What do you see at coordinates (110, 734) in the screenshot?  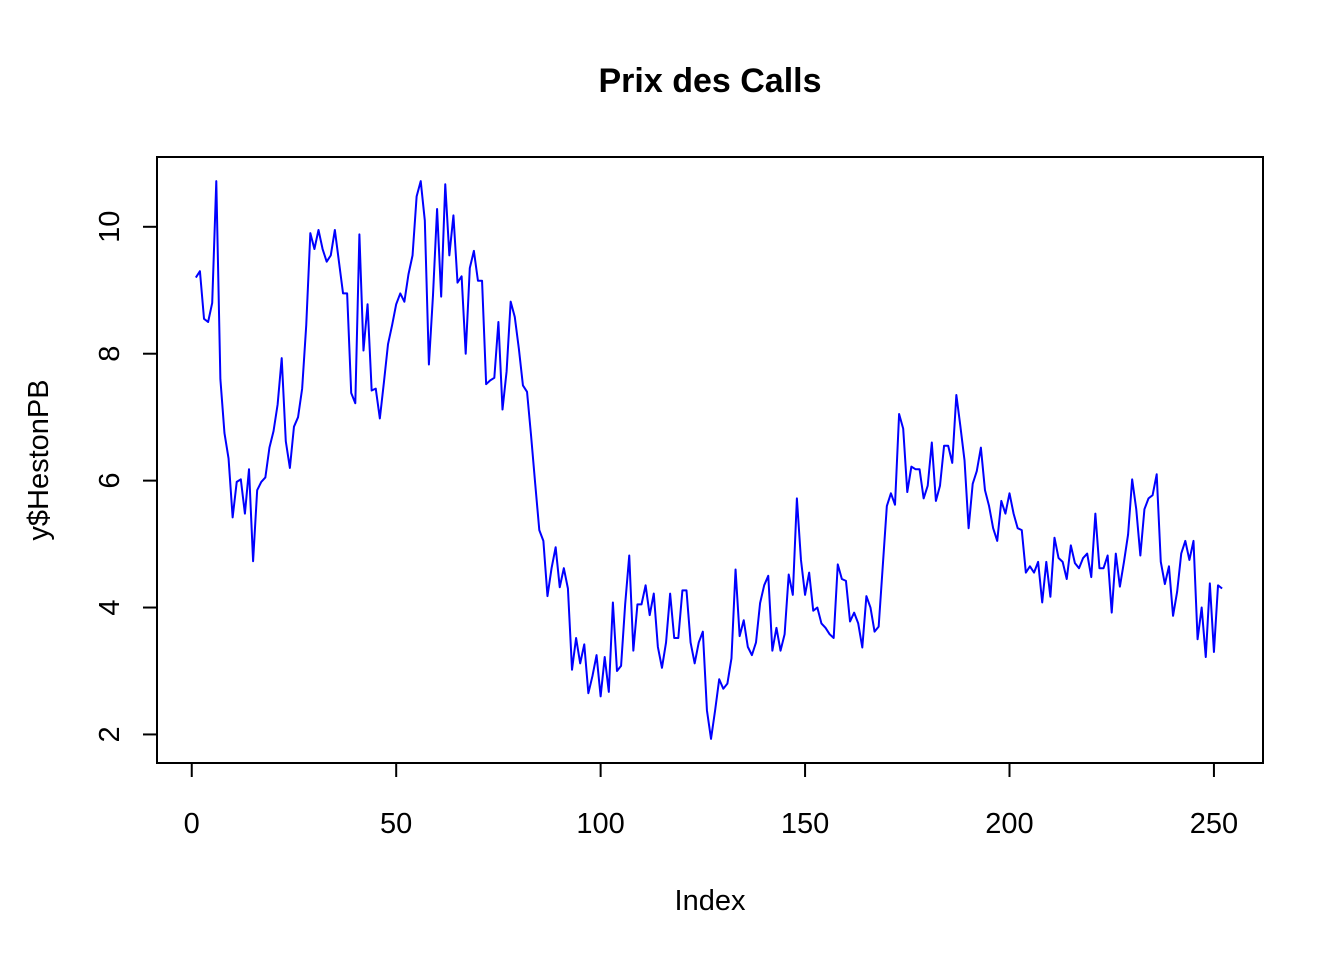 I see `y-tick-label: 2` at bounding box center [110, 734].